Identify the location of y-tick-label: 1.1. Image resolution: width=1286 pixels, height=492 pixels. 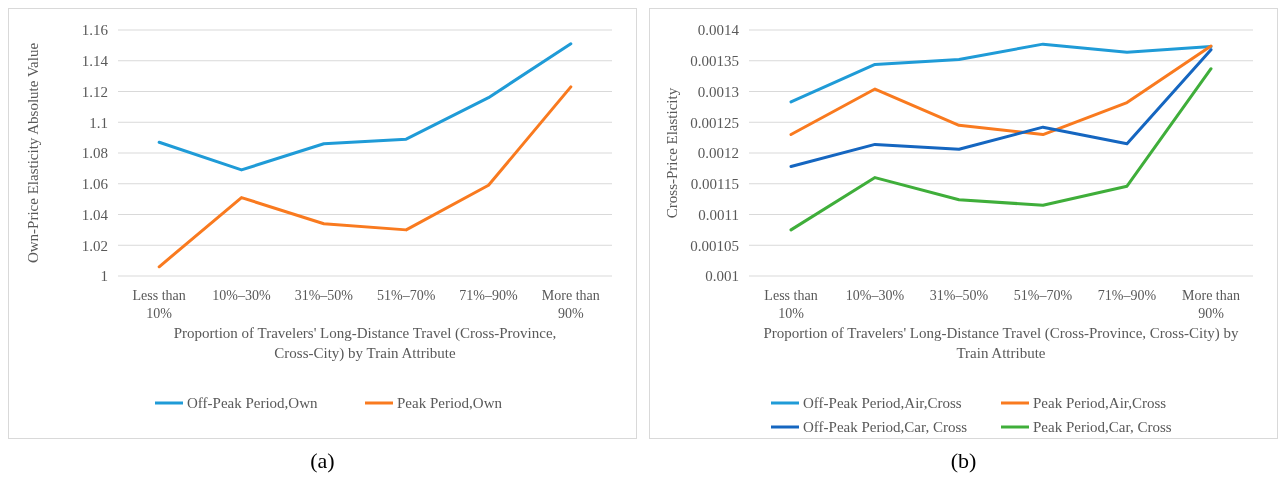
(98, 122).